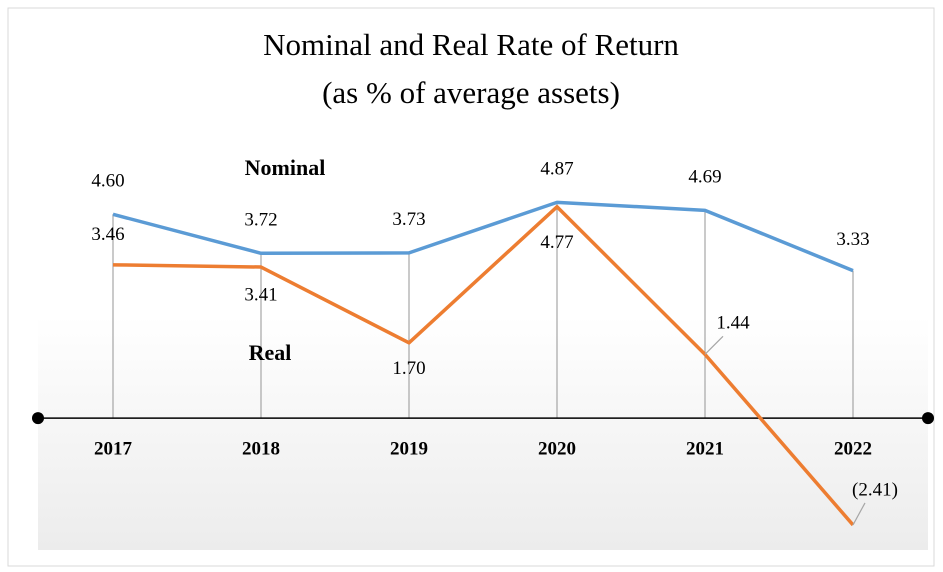 This screenshot has width=943, height=572. Describe the element at coordinates (705, 449) in the screenshot. I see `x-tick-label: 2021` at that location.